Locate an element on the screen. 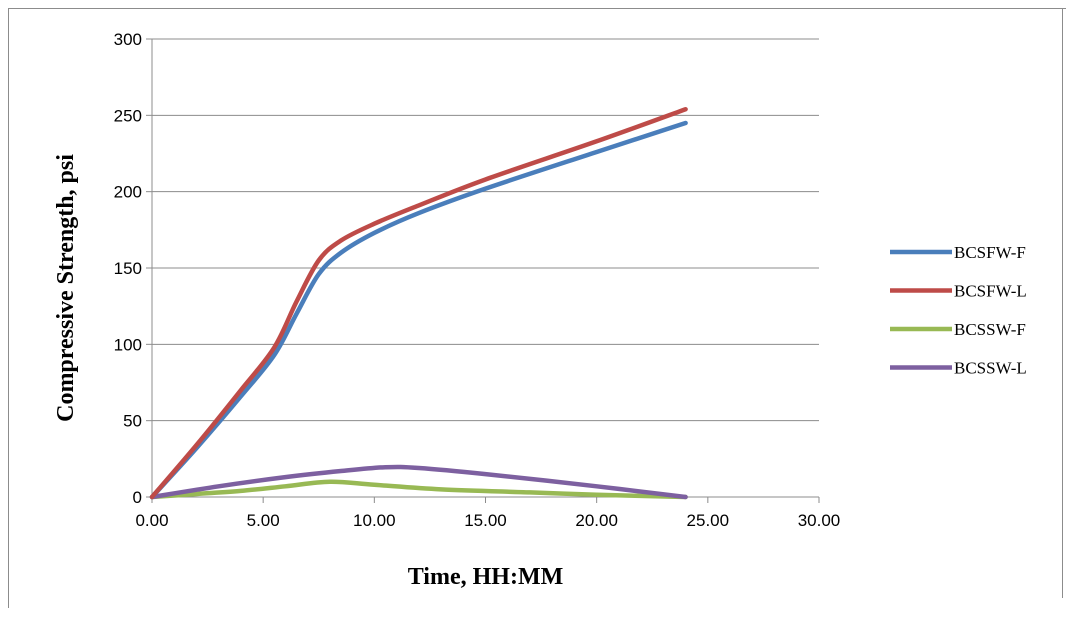  y-tick-label: 50 is located at coordinates (132, 421).